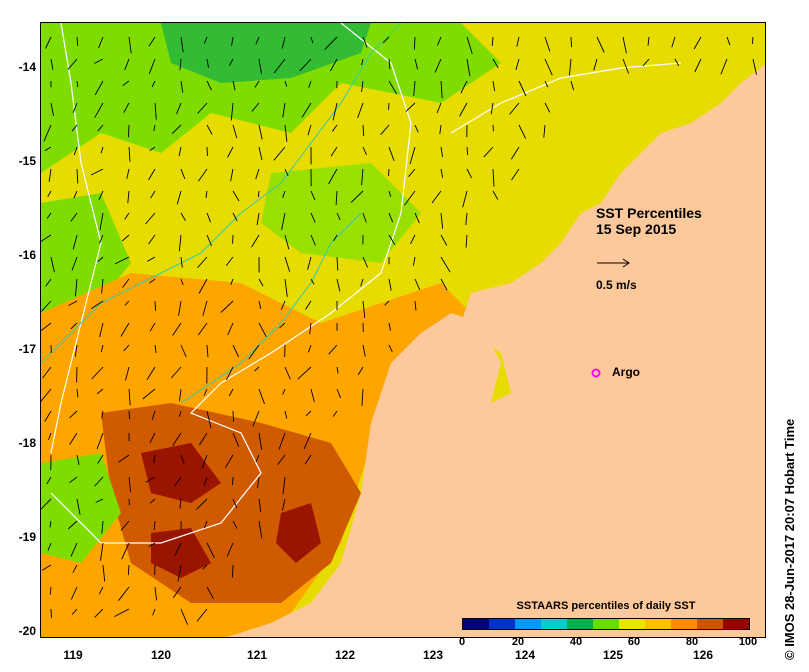 Image resolution: width=809 pixels, height=672 pixels. Describe the element at coordinates (27, 255) in the screenshot. I see `y-tick-label: -16` at that location.